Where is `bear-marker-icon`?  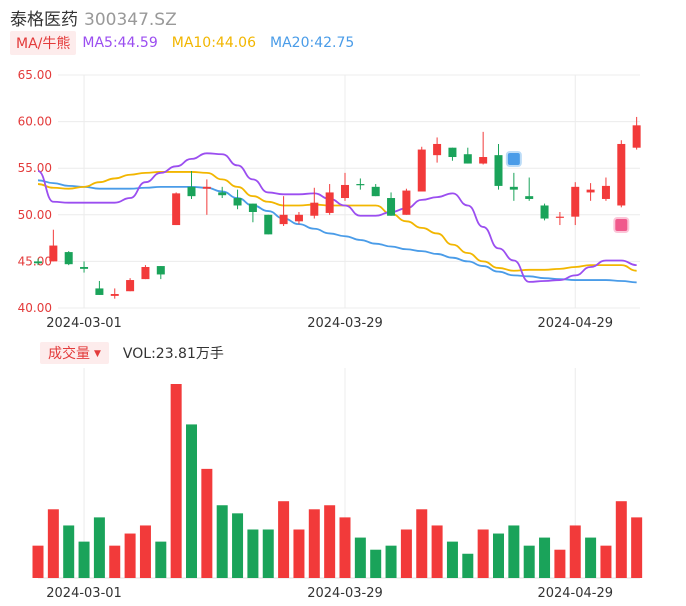 bear-marker-icon is located at coordinates (513, 159).